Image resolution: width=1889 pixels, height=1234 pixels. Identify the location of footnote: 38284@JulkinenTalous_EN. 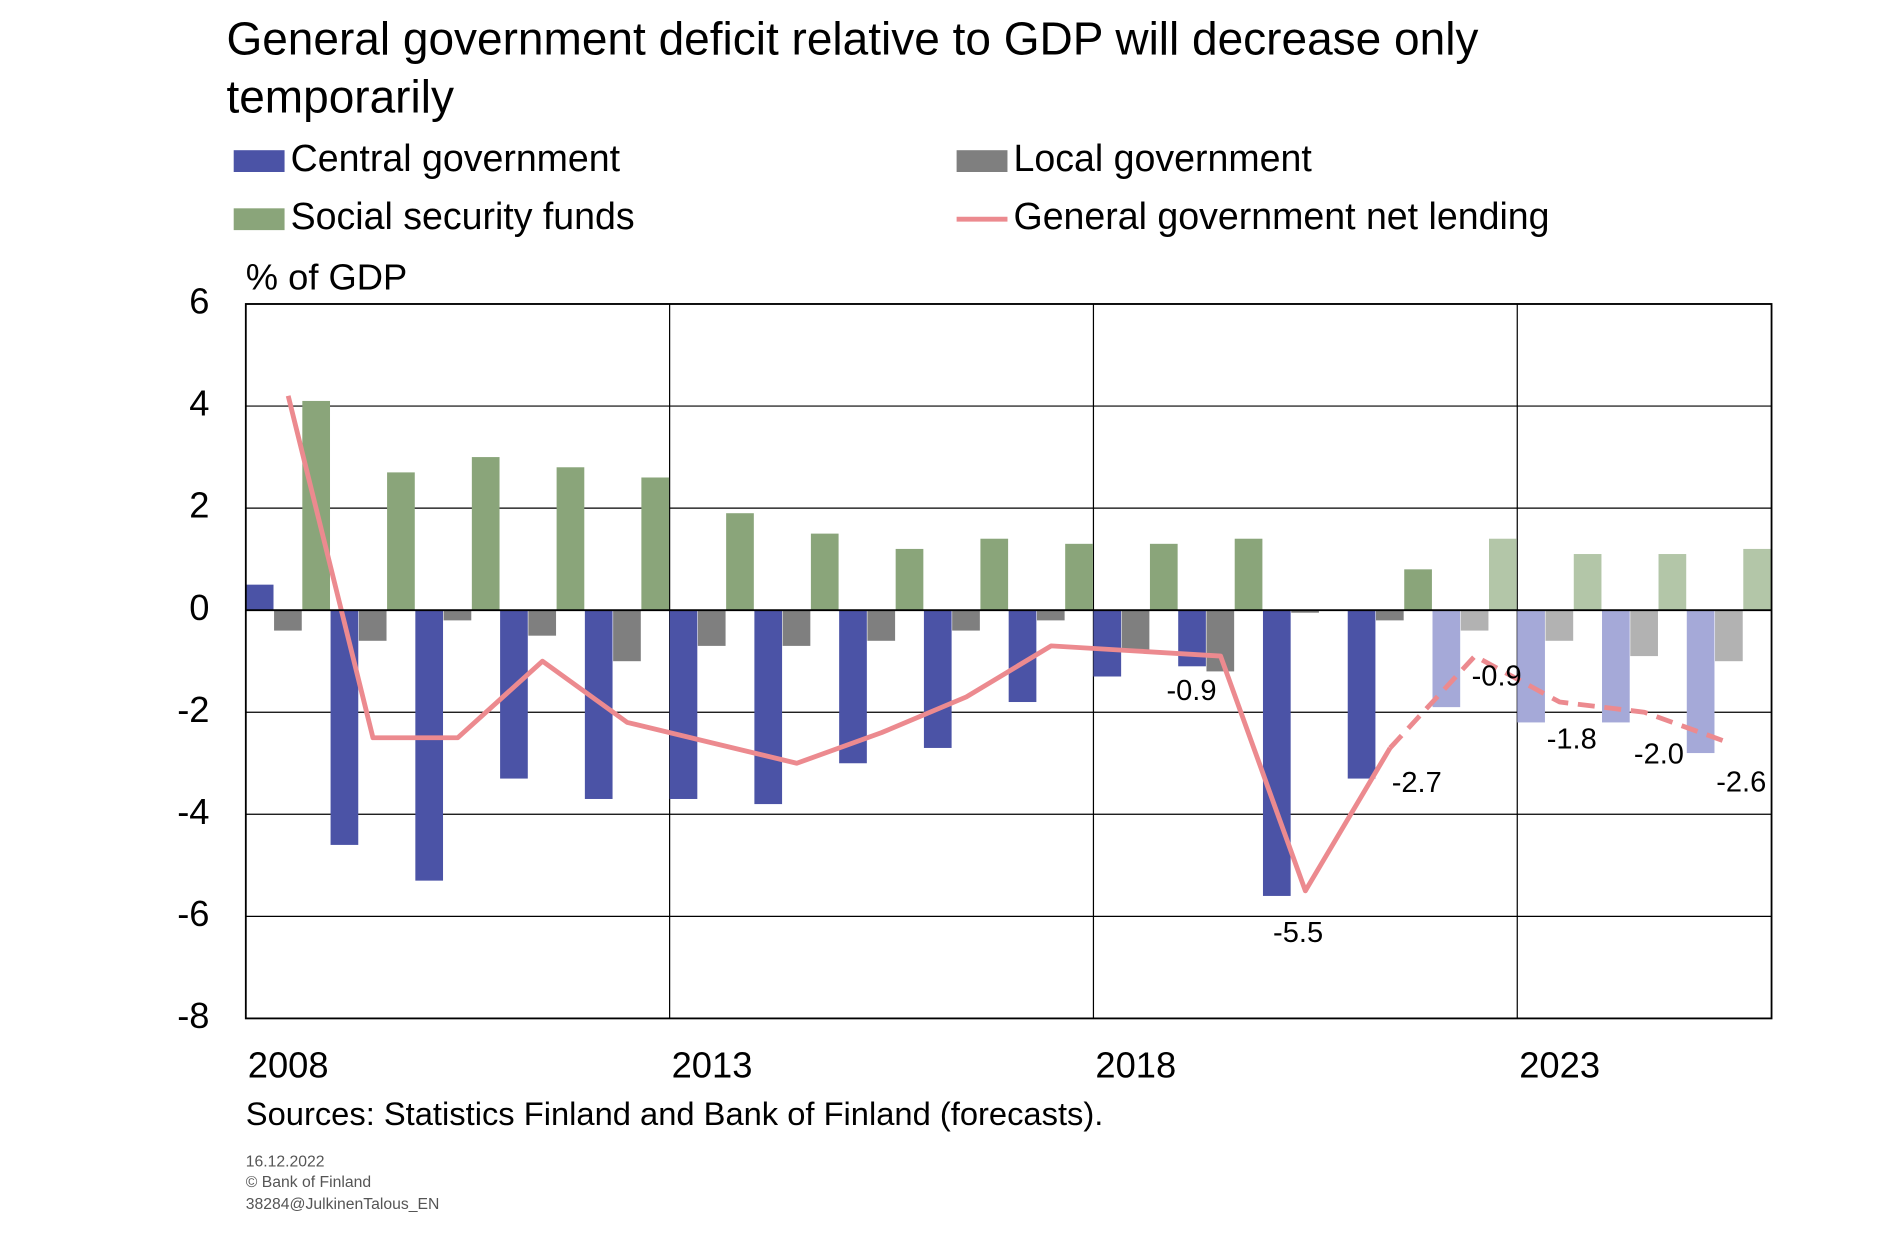
(343, 1204).